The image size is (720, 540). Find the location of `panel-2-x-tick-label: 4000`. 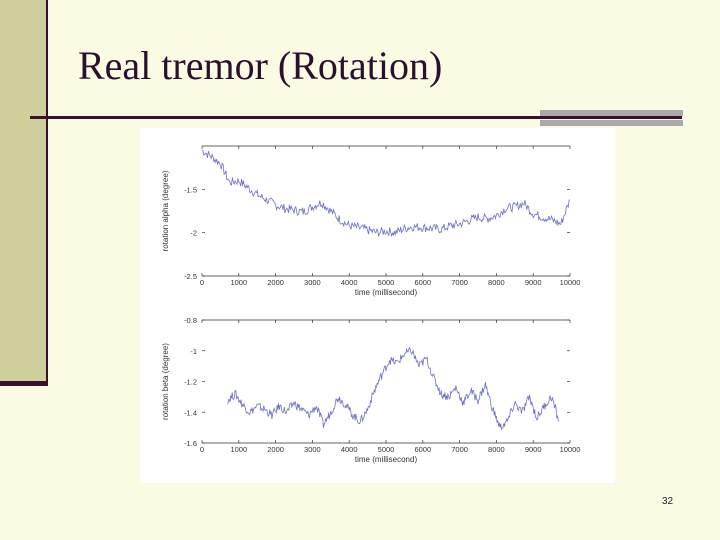

panel-2-x-tick-label: 4000 is located at coordinates (349, 449).